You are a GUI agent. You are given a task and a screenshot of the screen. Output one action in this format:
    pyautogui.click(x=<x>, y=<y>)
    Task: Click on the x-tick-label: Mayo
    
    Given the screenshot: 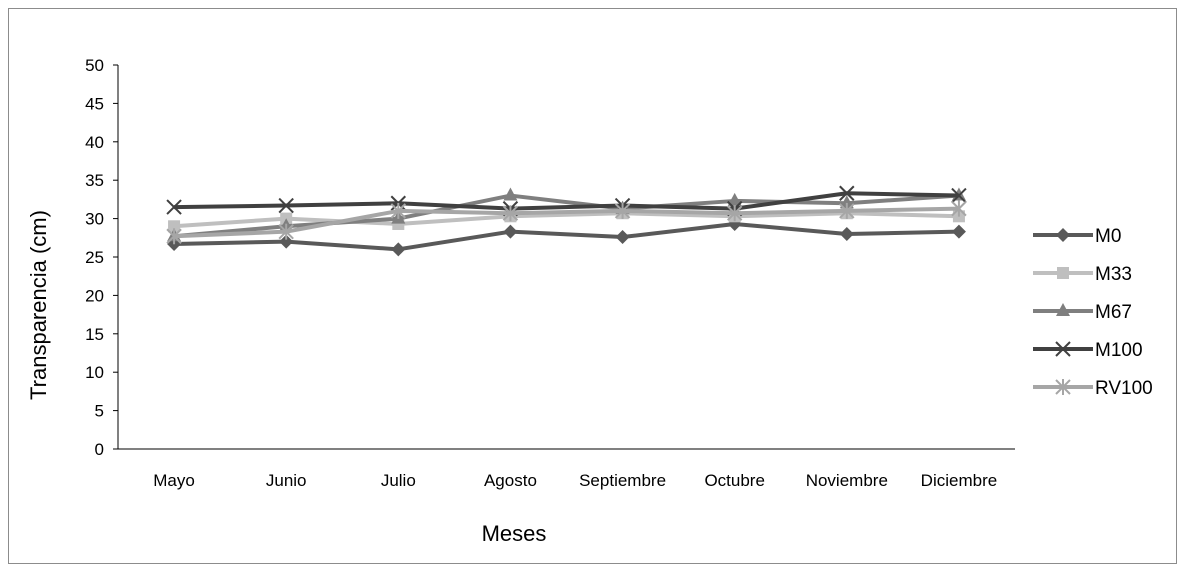 What is the action you would take?
    pyautogui.click(x=174, y=480)
    